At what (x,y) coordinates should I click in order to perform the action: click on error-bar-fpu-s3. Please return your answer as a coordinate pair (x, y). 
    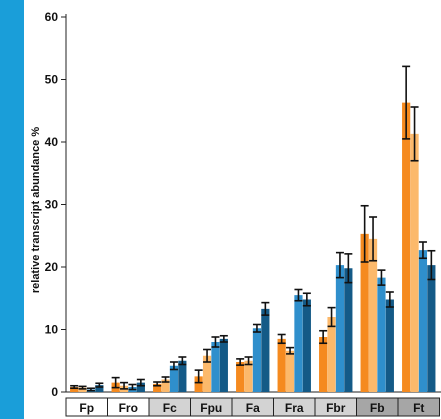
    Looking at the image, I should click on (215, 342).